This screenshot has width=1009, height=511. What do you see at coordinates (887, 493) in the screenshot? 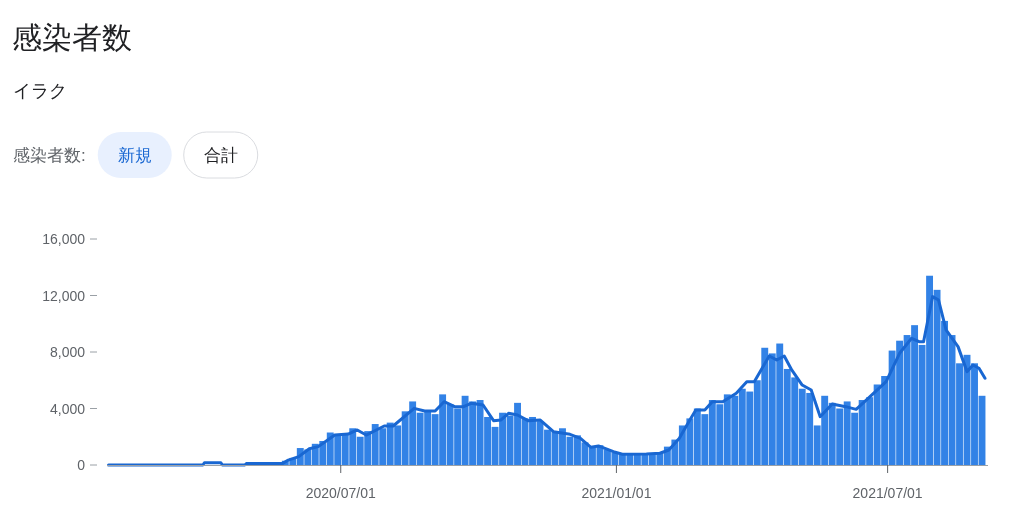
I see `x-tick-label: 2021/07/01` at bounding box center [887, 493].